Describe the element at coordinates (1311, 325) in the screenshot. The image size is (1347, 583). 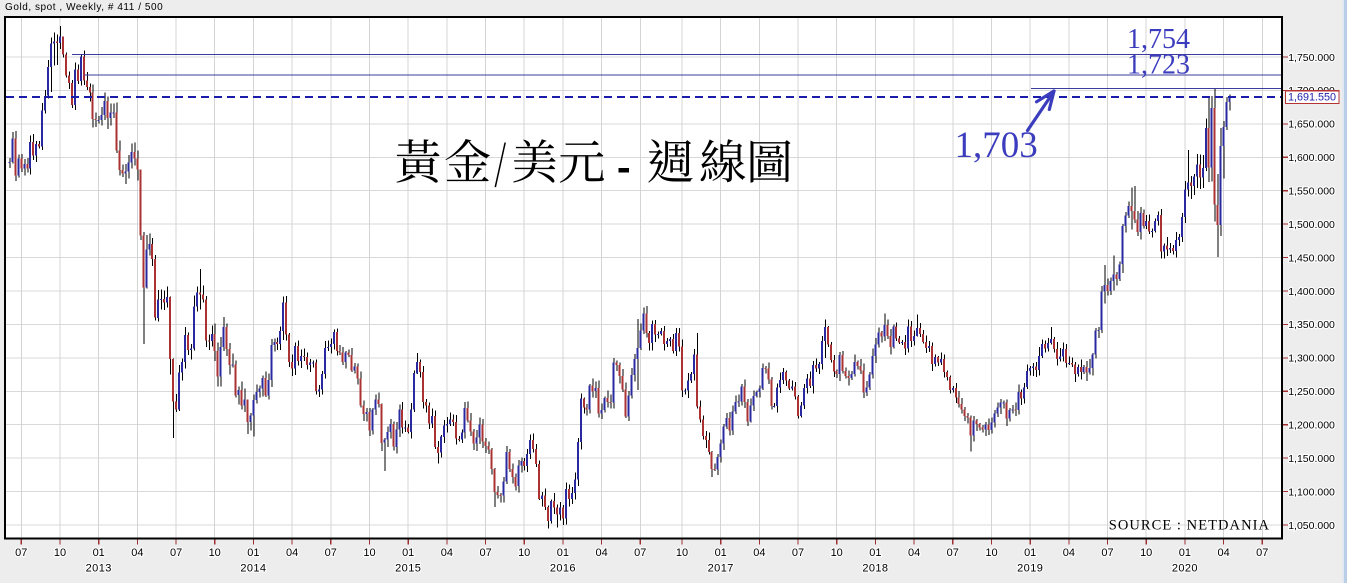
I see `svg-text: 1,350.000` at that location.